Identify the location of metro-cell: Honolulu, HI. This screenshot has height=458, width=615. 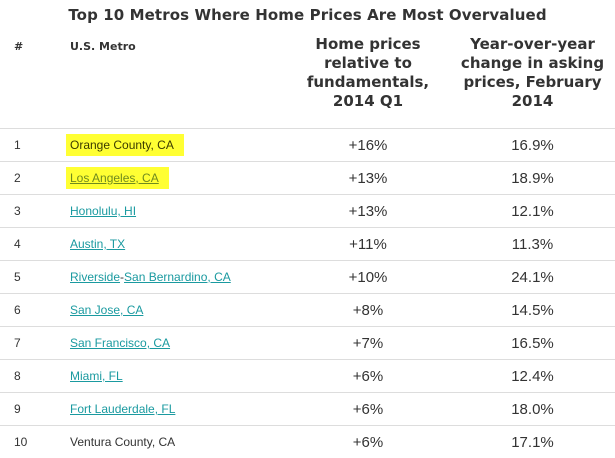
(169, 211).